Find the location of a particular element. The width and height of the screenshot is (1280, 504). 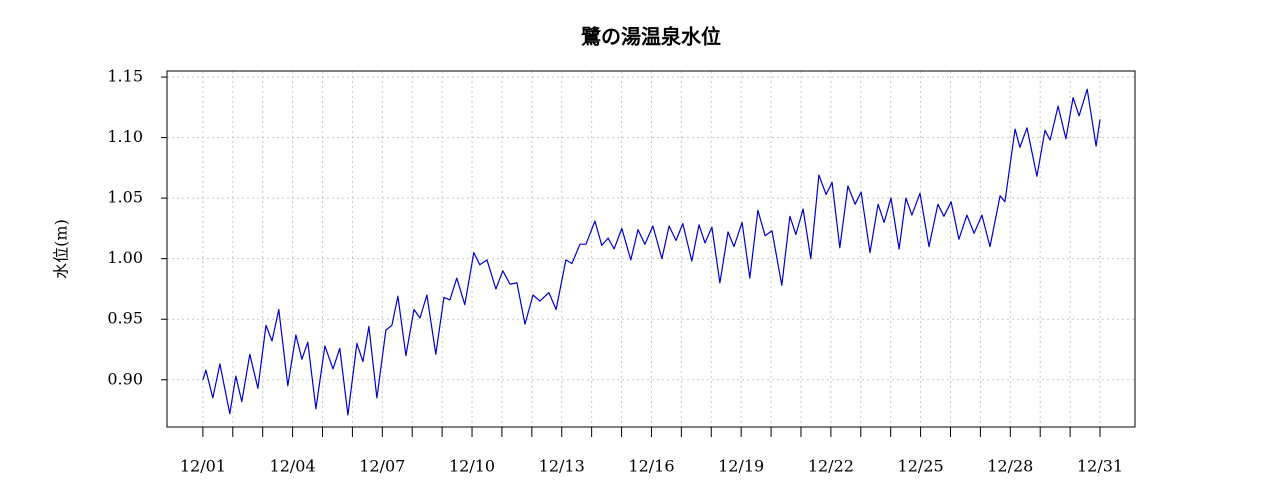

y-tick-label: 0.95 is located at coordinates (125, 318).